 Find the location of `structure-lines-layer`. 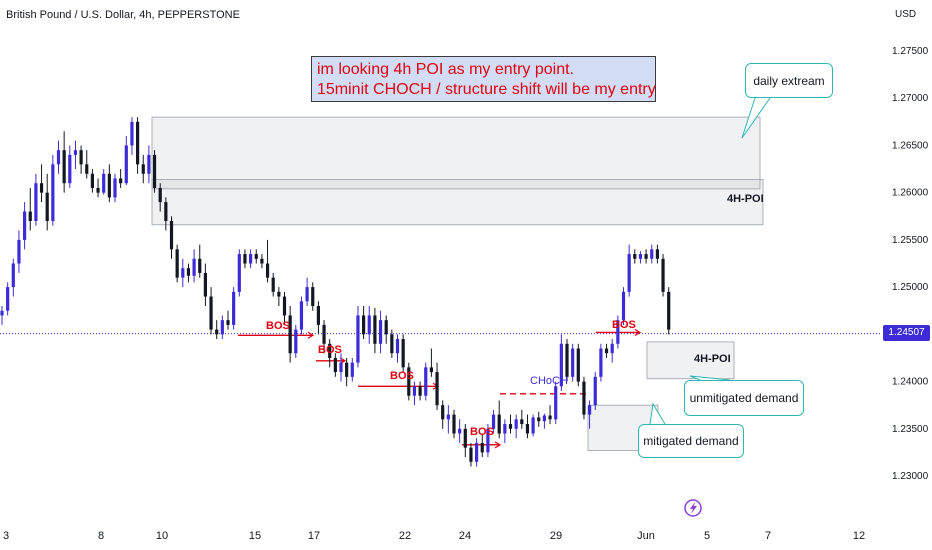

structure-lines-layer is located at coordinates (440, 388).